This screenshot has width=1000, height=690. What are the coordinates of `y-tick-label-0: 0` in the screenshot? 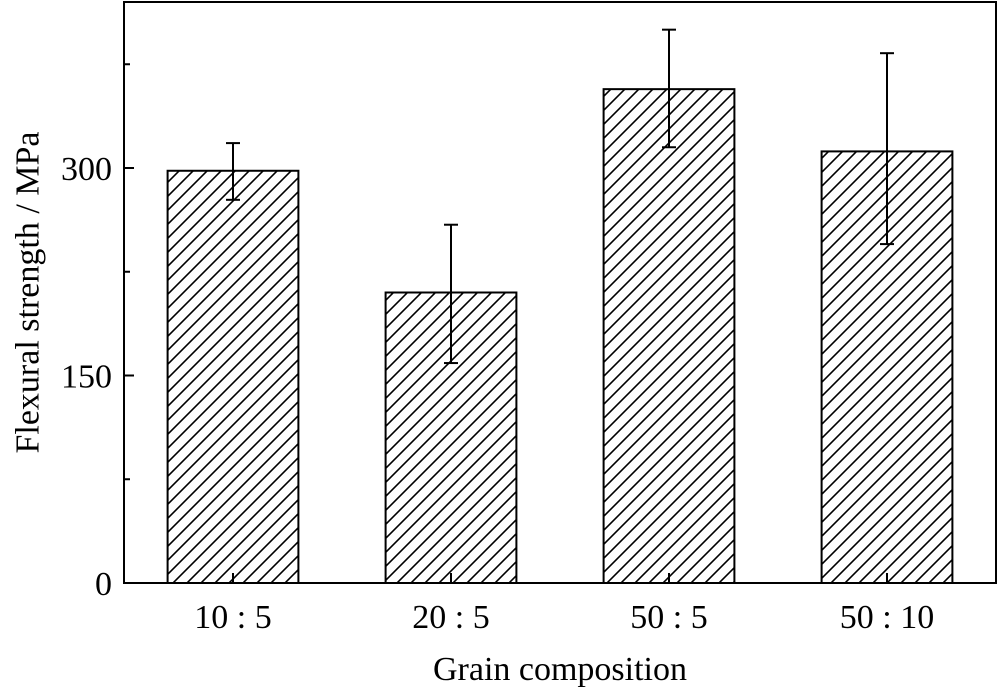 It's located at (103, 584).